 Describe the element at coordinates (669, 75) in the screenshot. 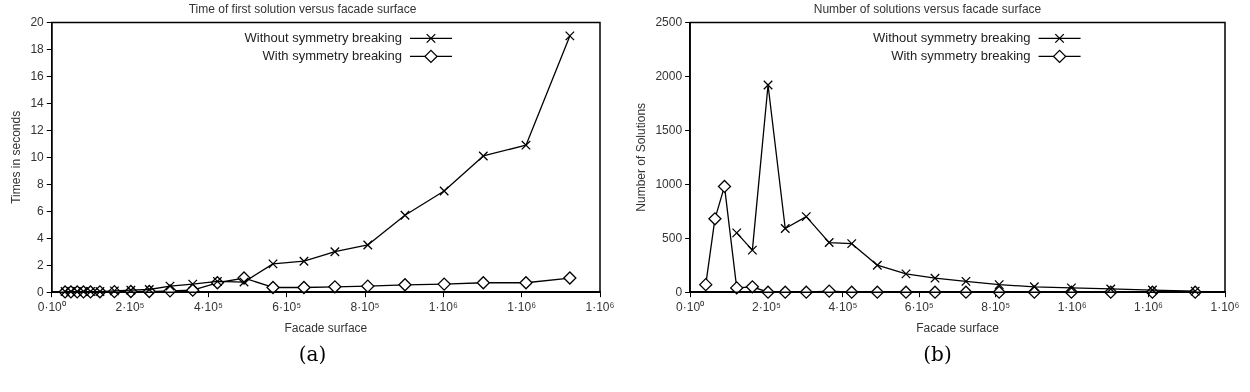

I see `y-tick-label: 2000` at that location.